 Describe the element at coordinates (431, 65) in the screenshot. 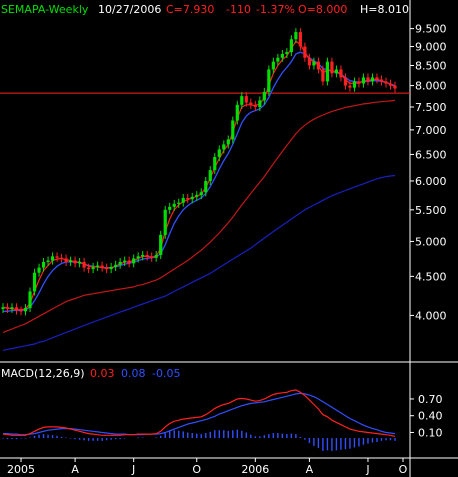

I see `price-y-tick-label: 8.500` at that location.